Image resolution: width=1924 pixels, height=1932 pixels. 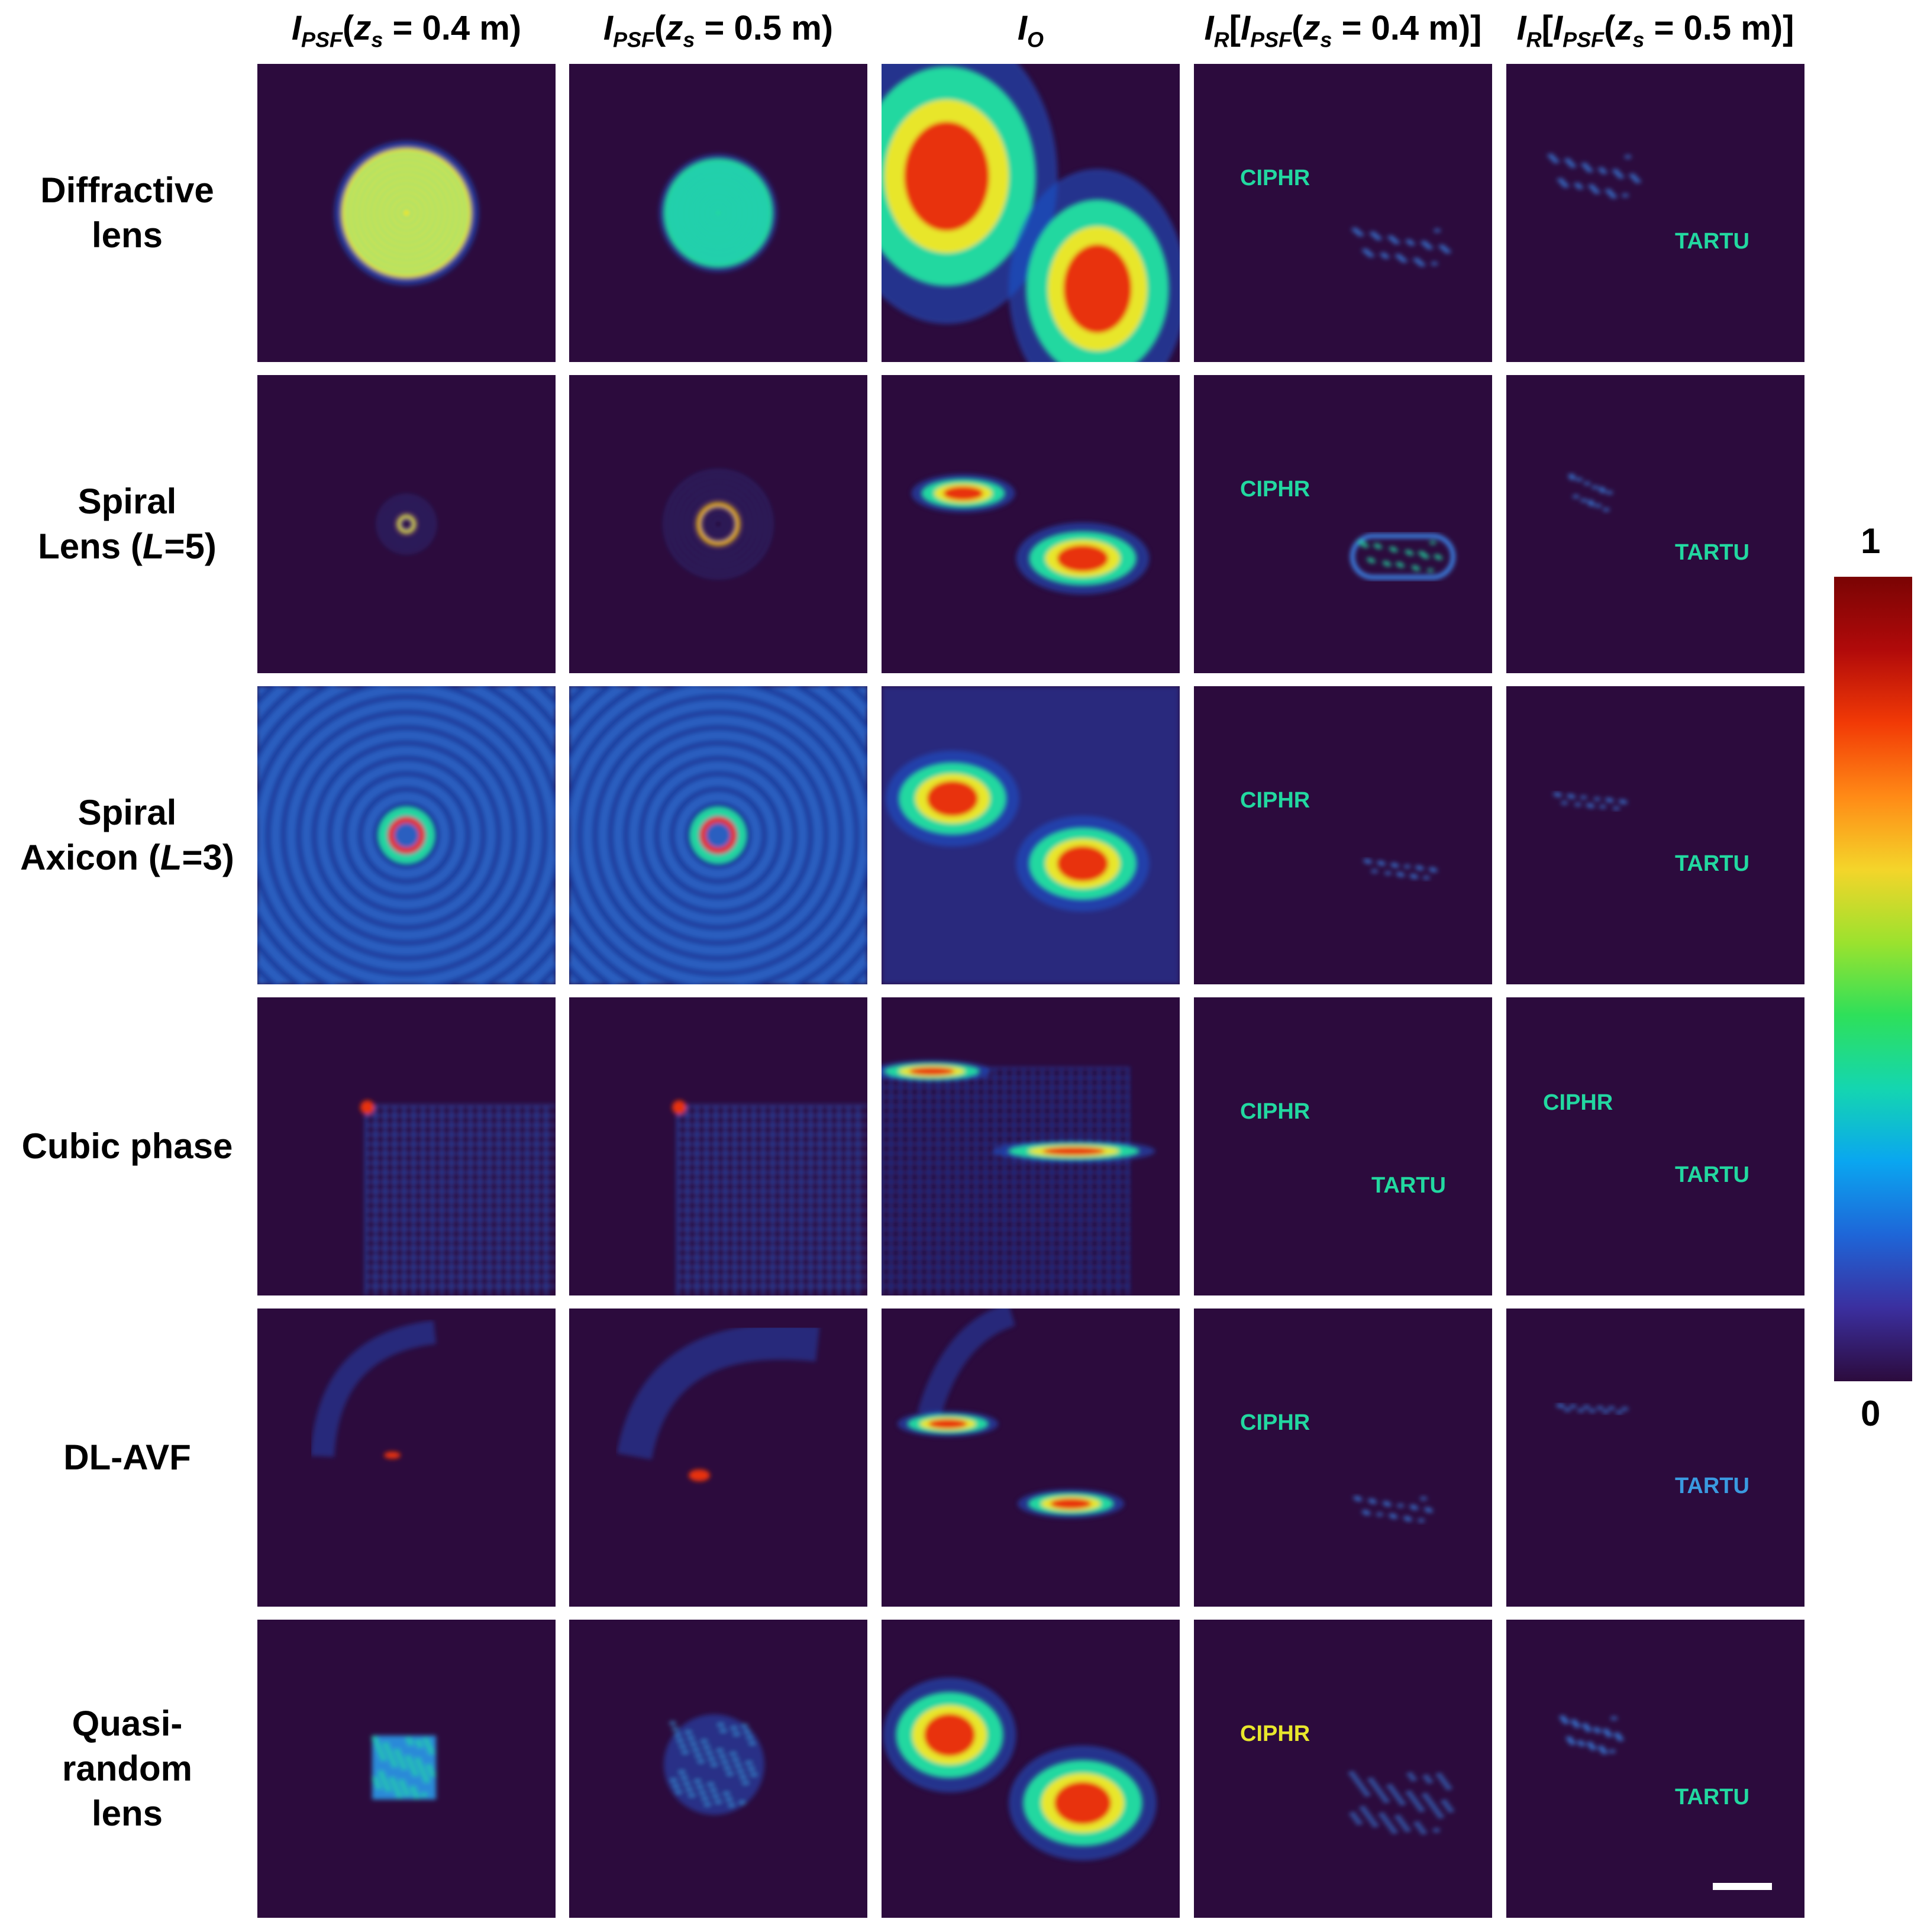 I want to click on row-label-4: Cubic phase, so click(x=127, y=1146).